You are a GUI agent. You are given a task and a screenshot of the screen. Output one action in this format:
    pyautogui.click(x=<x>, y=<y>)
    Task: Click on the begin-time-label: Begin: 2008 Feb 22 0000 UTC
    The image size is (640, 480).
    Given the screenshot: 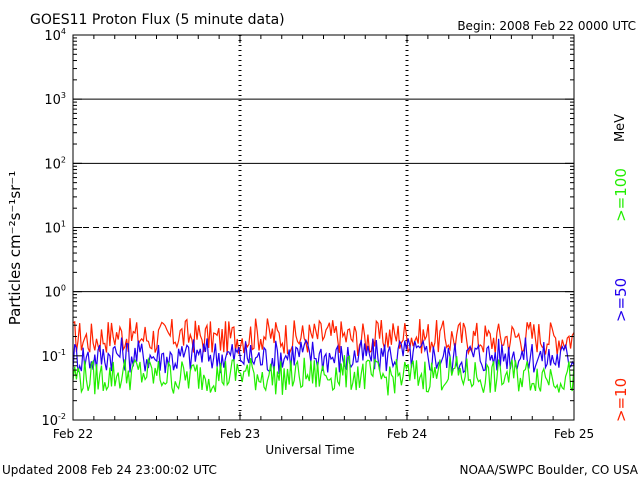 What is the action you would take?
    pyautogui.click(x=546, y=26)
    